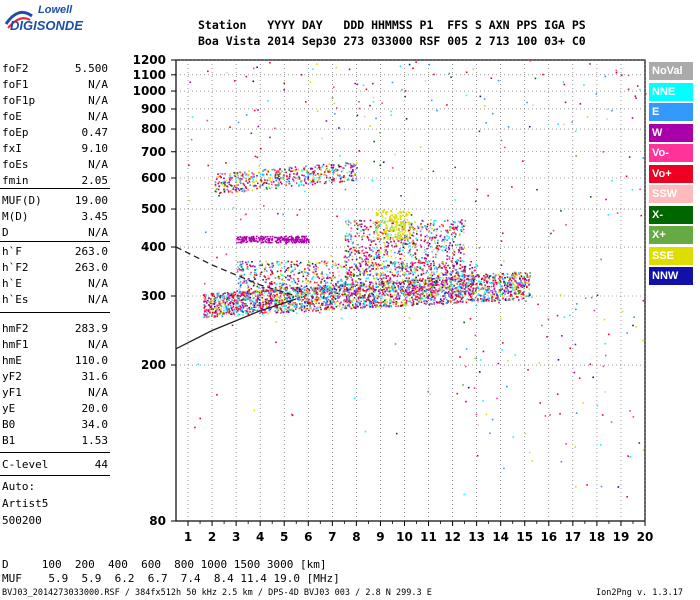  I want to click on y-tick-label: 80, so click(157, 521).